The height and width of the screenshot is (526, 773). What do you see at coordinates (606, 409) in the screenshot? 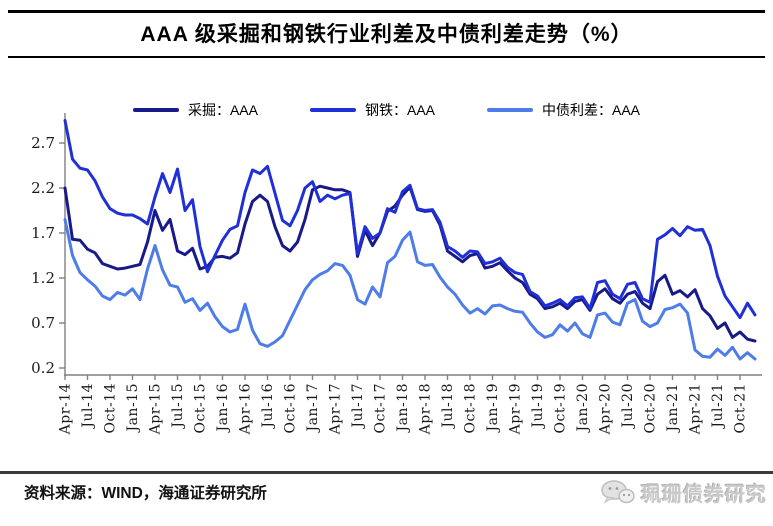
I see `svg-text: Apr-20` at bounding box center [606, 409].